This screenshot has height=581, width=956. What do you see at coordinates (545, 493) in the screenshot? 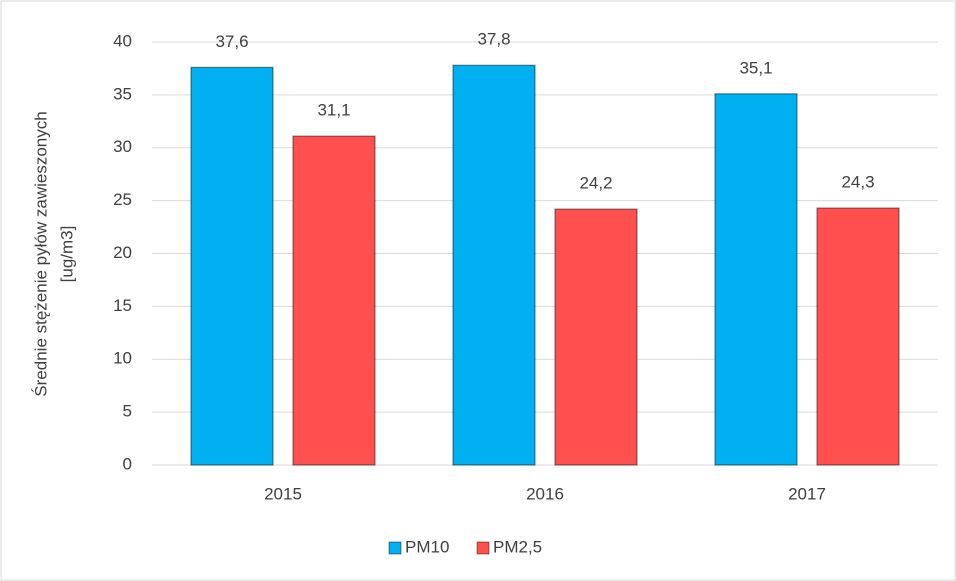
I see `x-tick-label: 2016` at bounding box center [545, 493].